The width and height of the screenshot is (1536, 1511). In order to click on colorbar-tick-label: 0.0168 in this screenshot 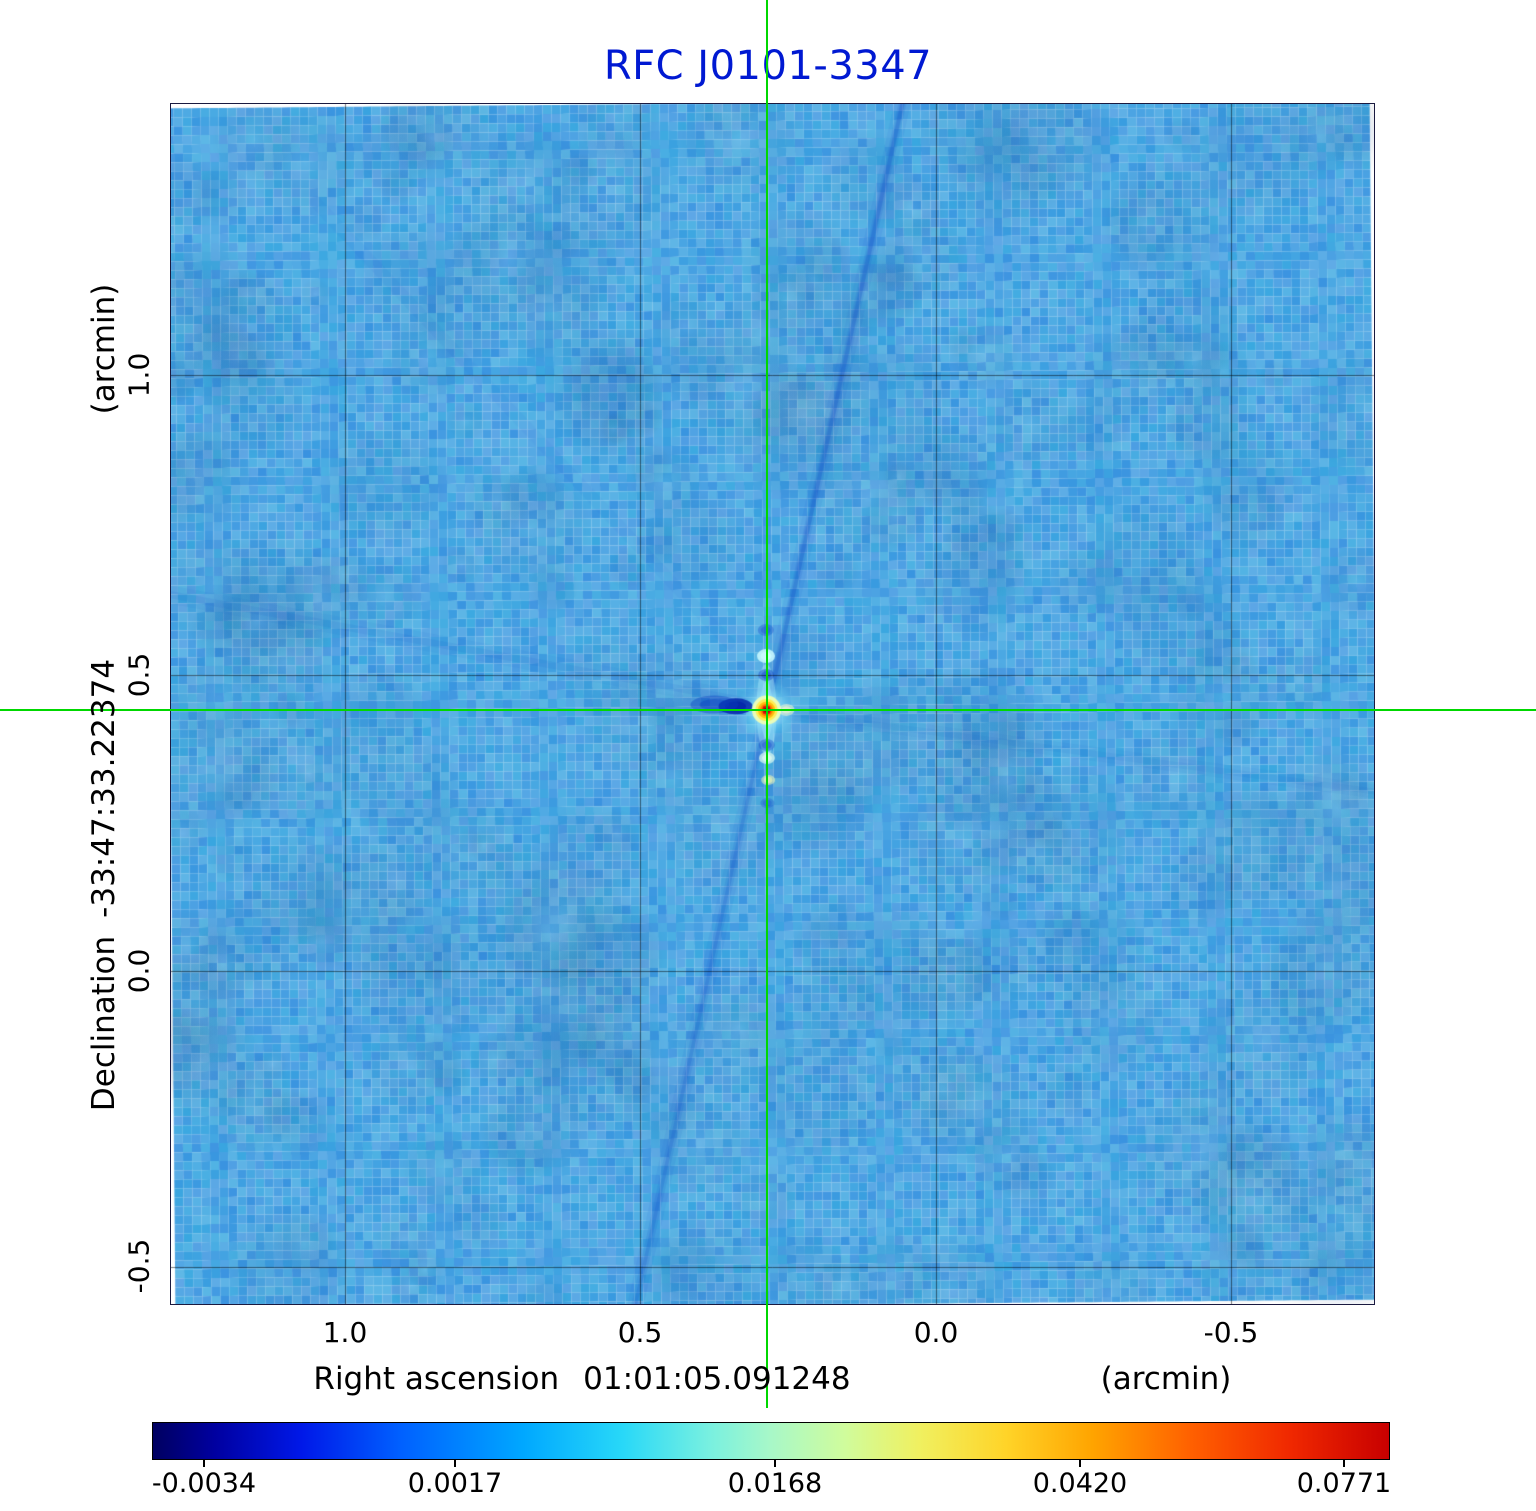, I will do `click(775, 1483)`.